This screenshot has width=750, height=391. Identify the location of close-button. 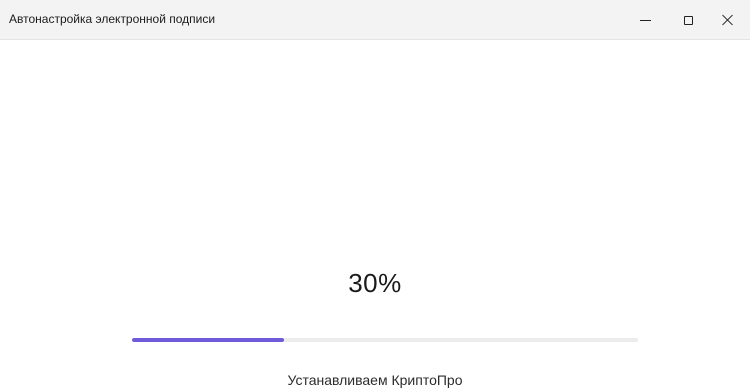
(728, 20).